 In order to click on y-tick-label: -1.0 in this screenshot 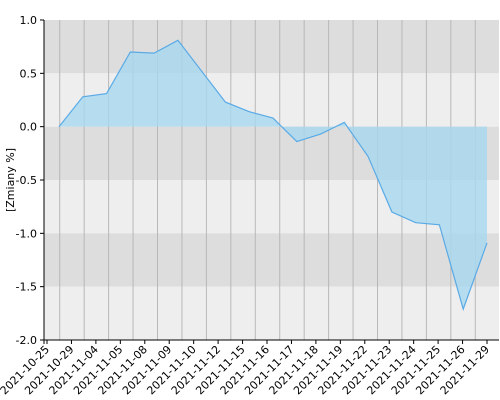, I will do `click(26, 233)`.